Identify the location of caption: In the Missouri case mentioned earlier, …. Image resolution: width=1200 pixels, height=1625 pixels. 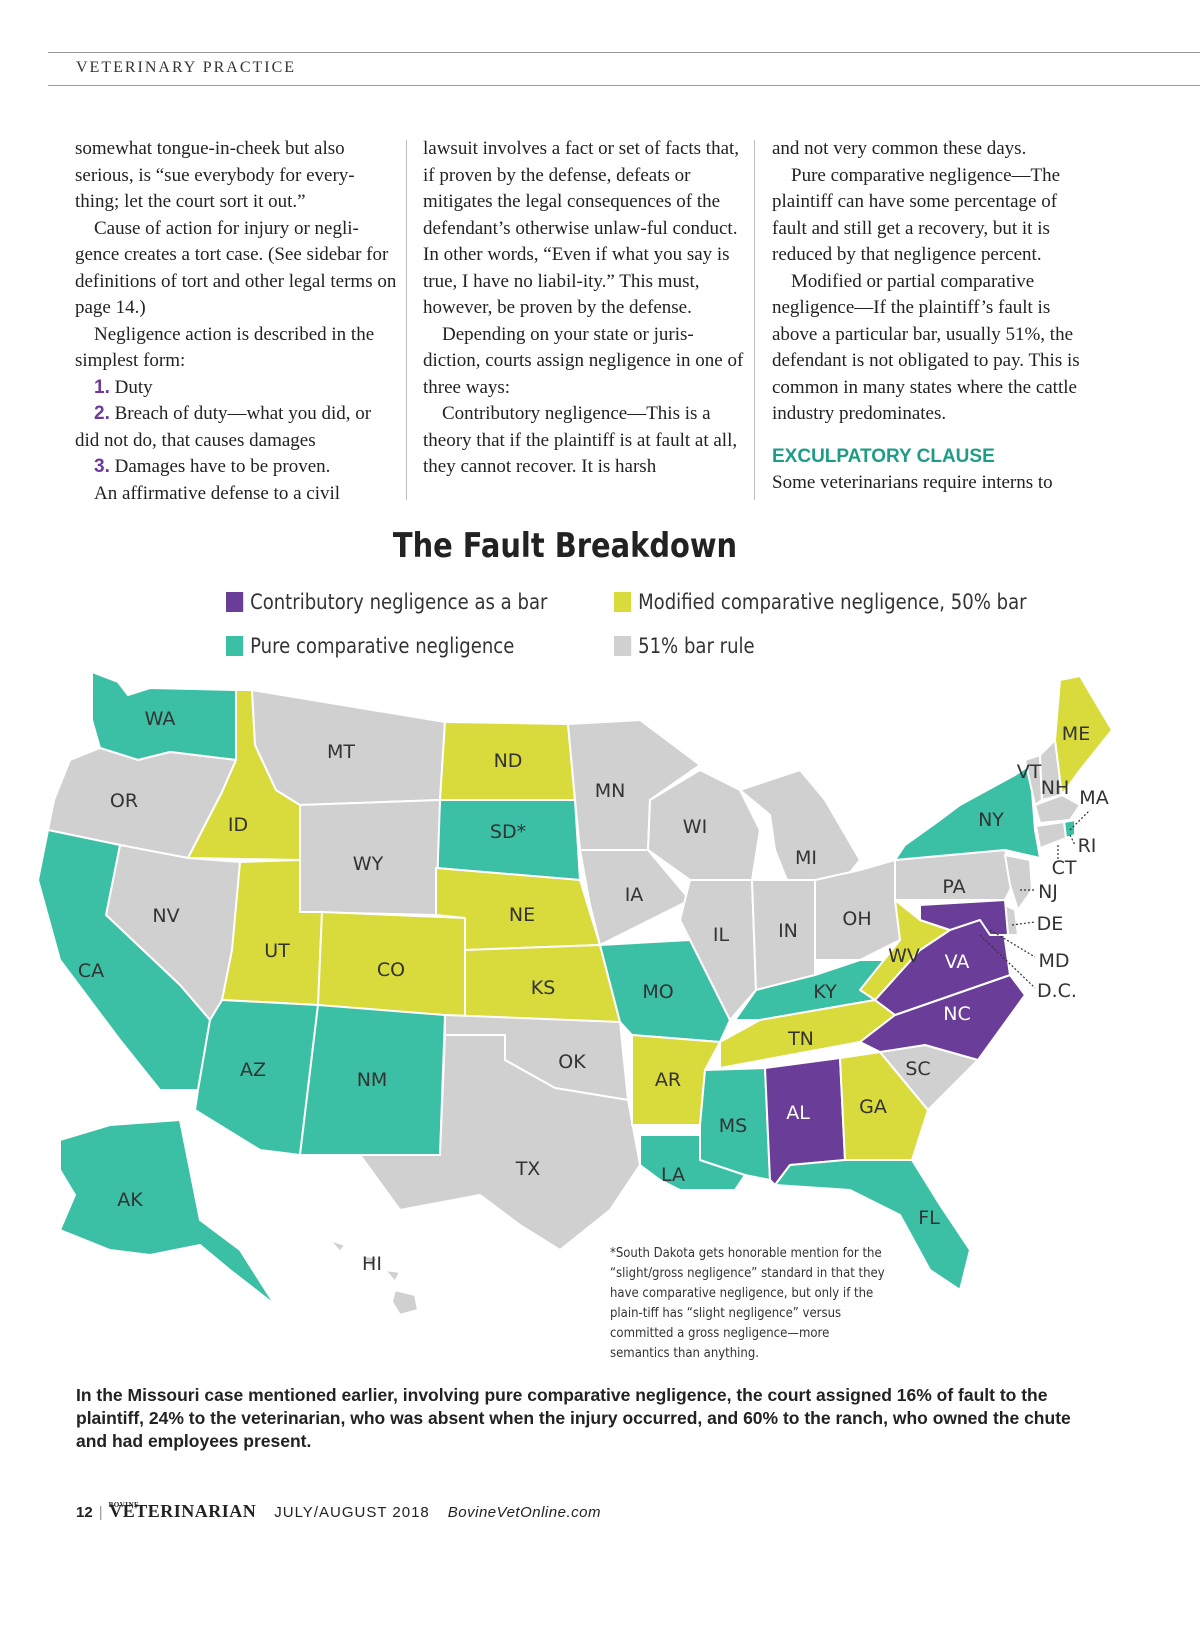
(573, 1418).